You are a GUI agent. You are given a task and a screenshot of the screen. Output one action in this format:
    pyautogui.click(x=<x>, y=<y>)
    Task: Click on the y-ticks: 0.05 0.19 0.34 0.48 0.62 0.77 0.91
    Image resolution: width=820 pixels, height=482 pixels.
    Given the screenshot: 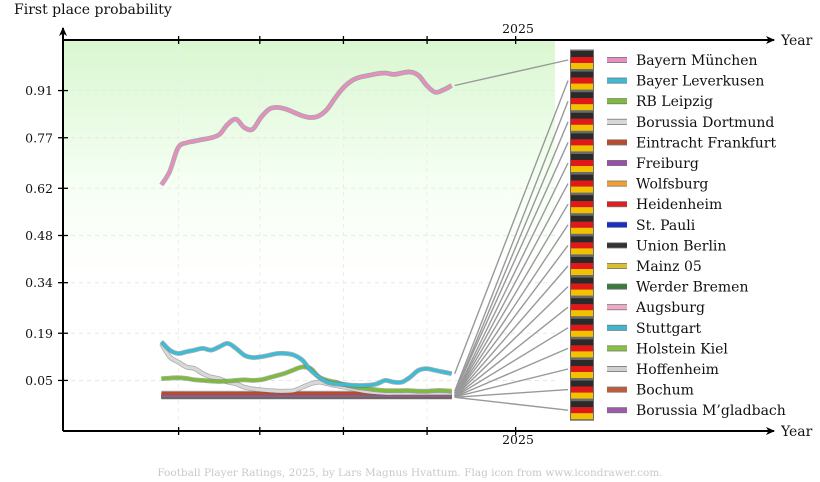 What is the action you would take?
    pyautogui.click(x=46, y=235)
    